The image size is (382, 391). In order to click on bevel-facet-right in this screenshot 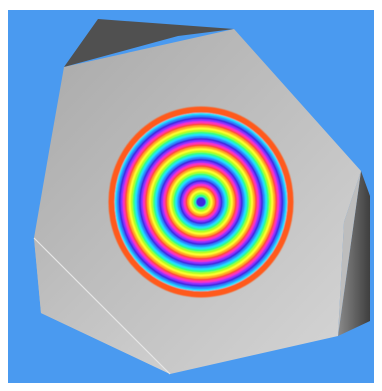, I will do `click(349, 253)`.